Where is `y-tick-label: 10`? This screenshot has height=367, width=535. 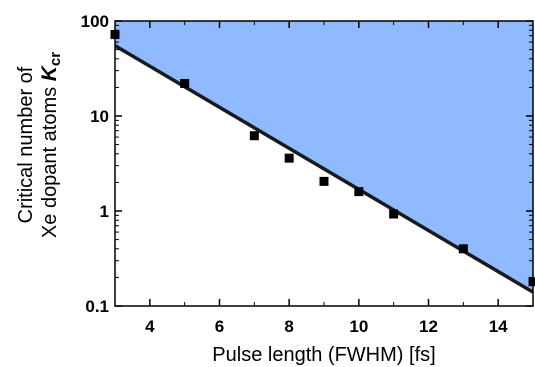
y-tick-label: 10 is located at coordinates (99, 116).